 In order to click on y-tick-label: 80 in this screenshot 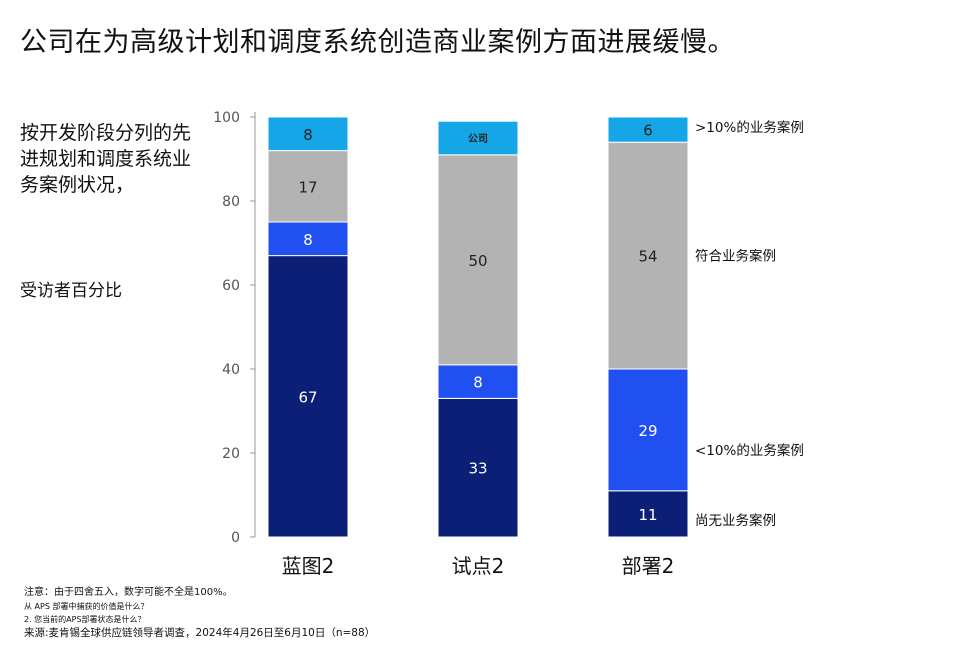, I will do `click(231, 202)`.